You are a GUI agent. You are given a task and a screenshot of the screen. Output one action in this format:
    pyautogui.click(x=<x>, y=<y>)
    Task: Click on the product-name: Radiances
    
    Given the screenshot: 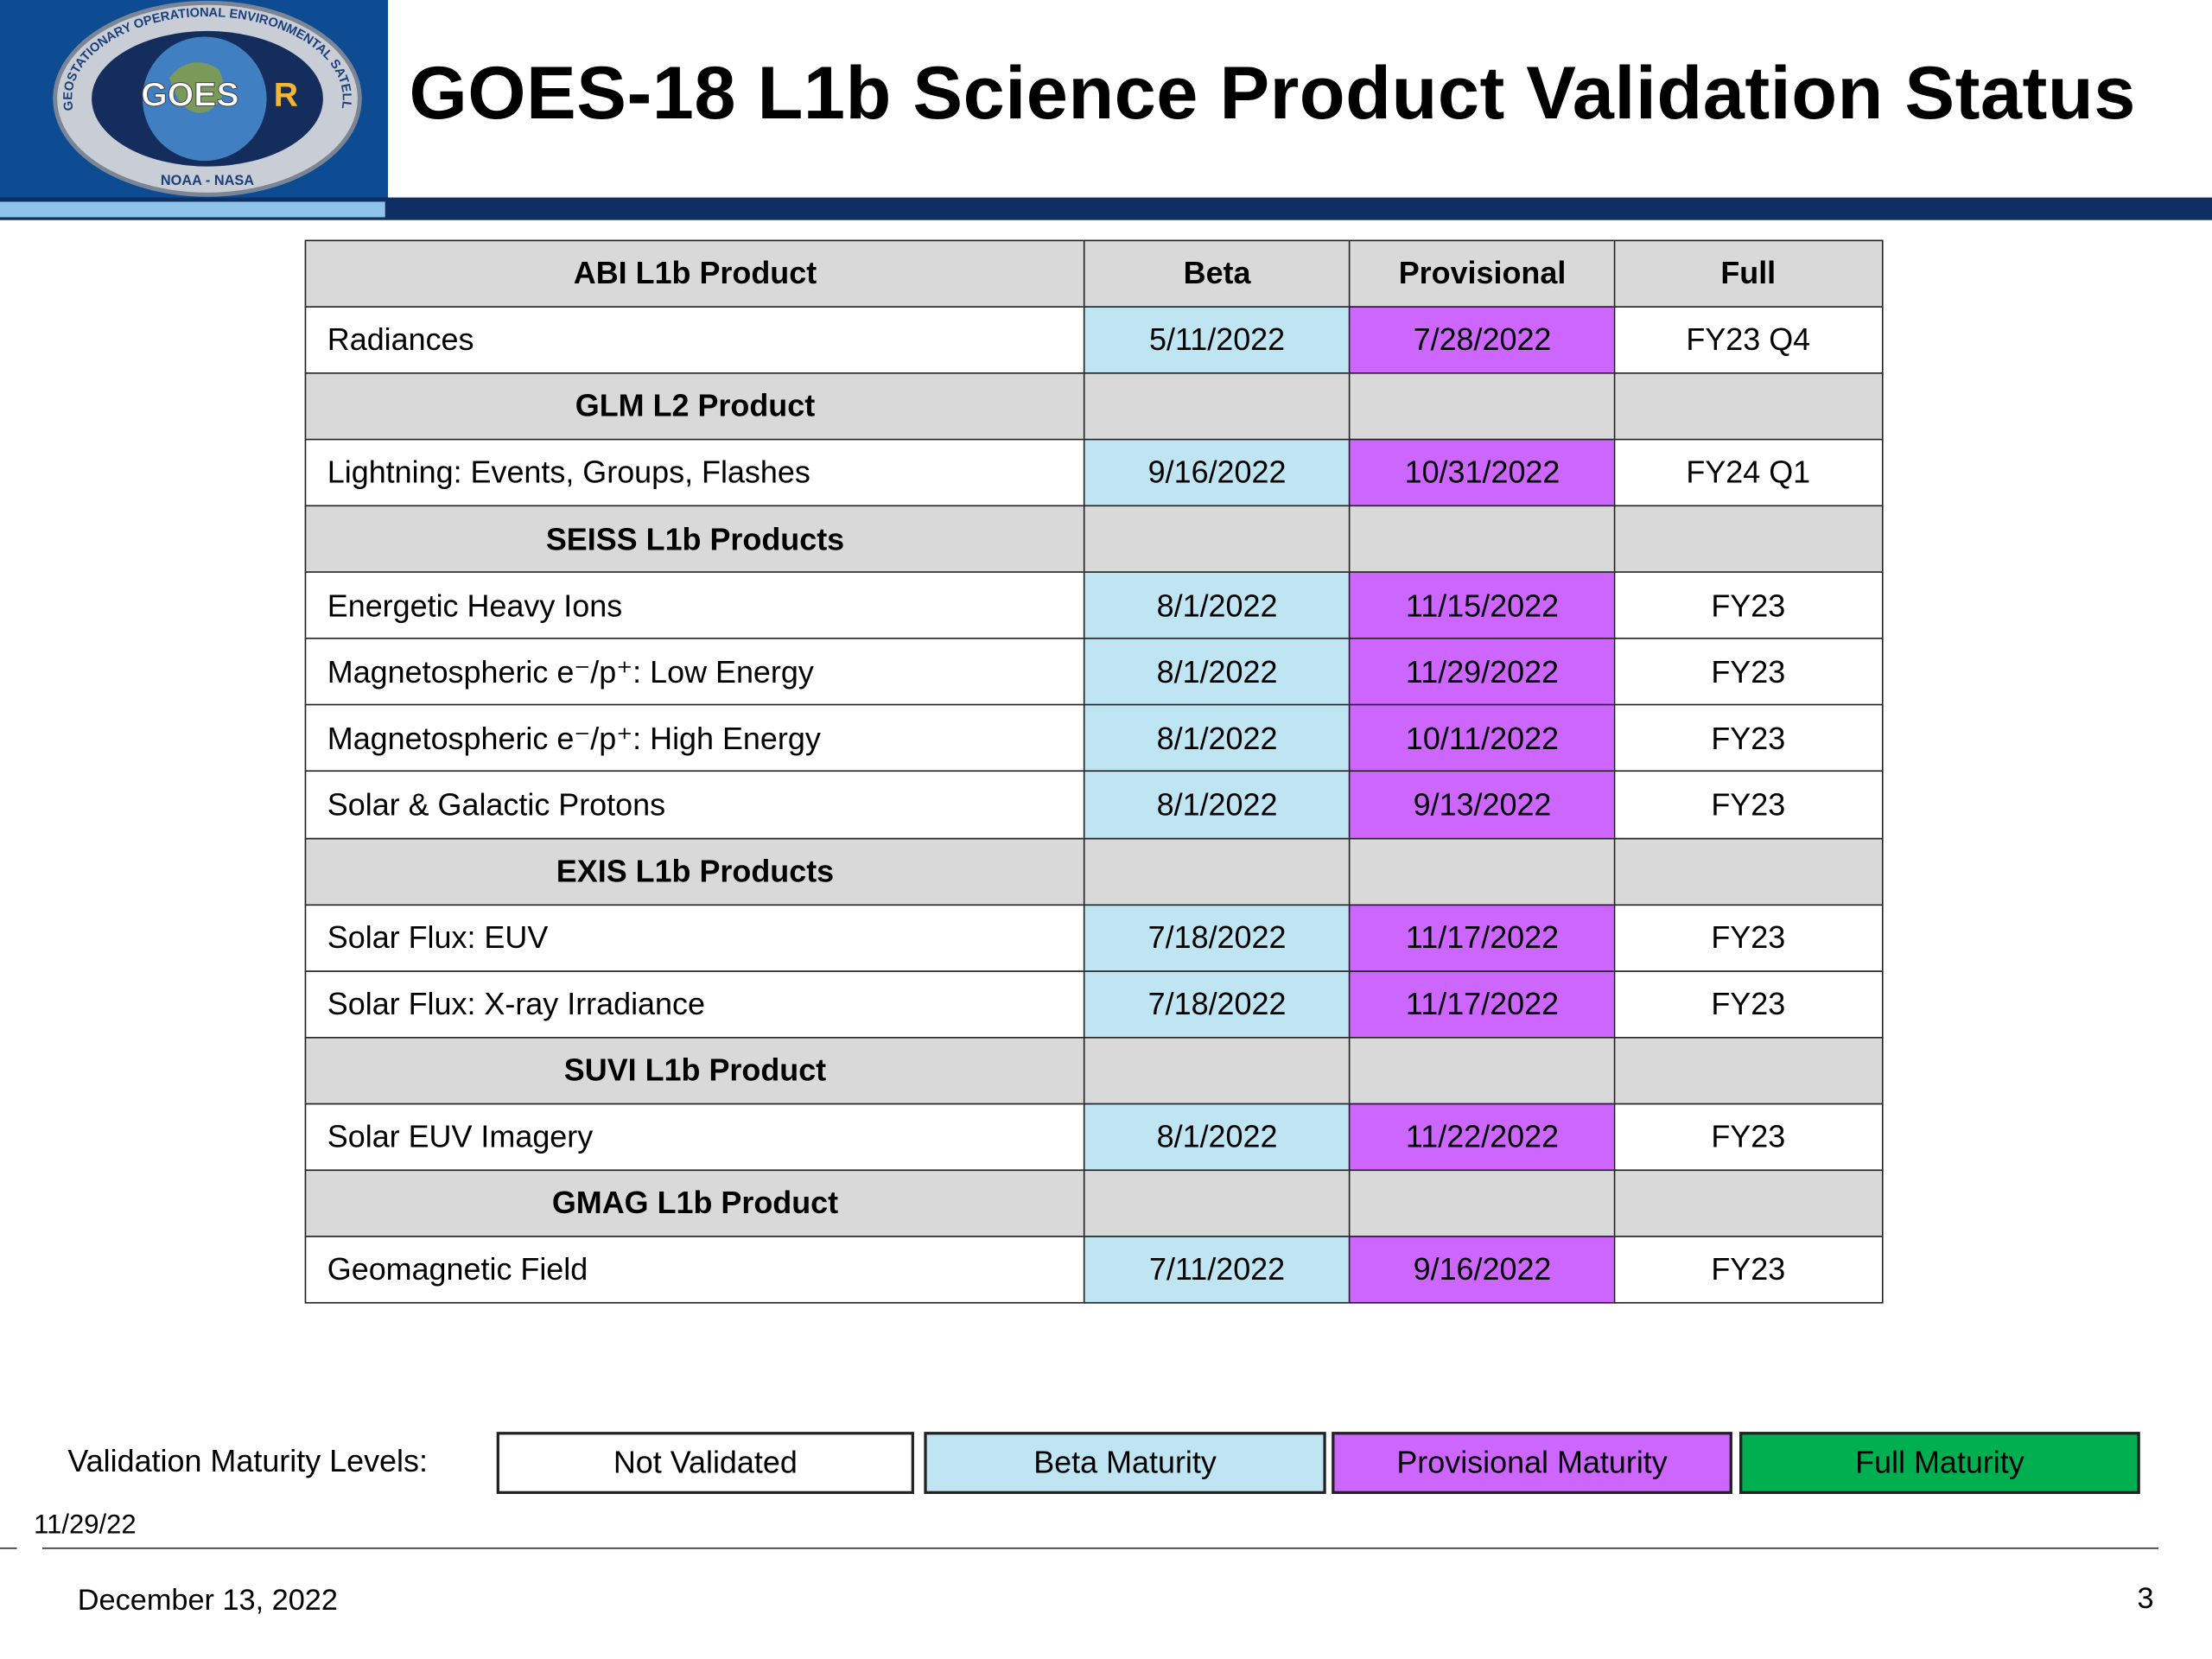 What is the action you would take?
    pyautogui.click(x=695, y=340)
    